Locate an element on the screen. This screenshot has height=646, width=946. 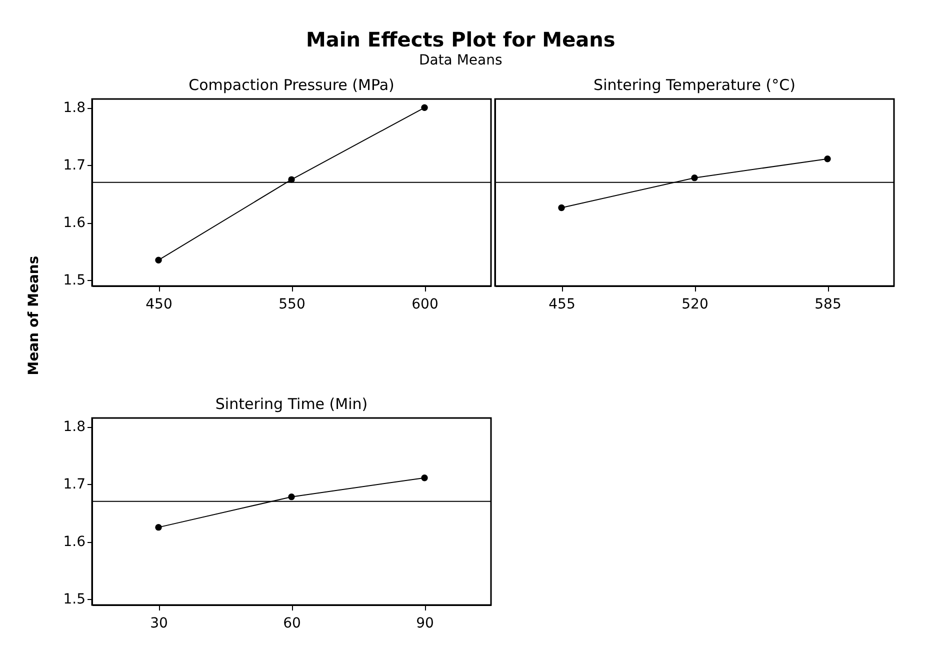
x-tick-label: 585 is located at coordinates (828, 304).